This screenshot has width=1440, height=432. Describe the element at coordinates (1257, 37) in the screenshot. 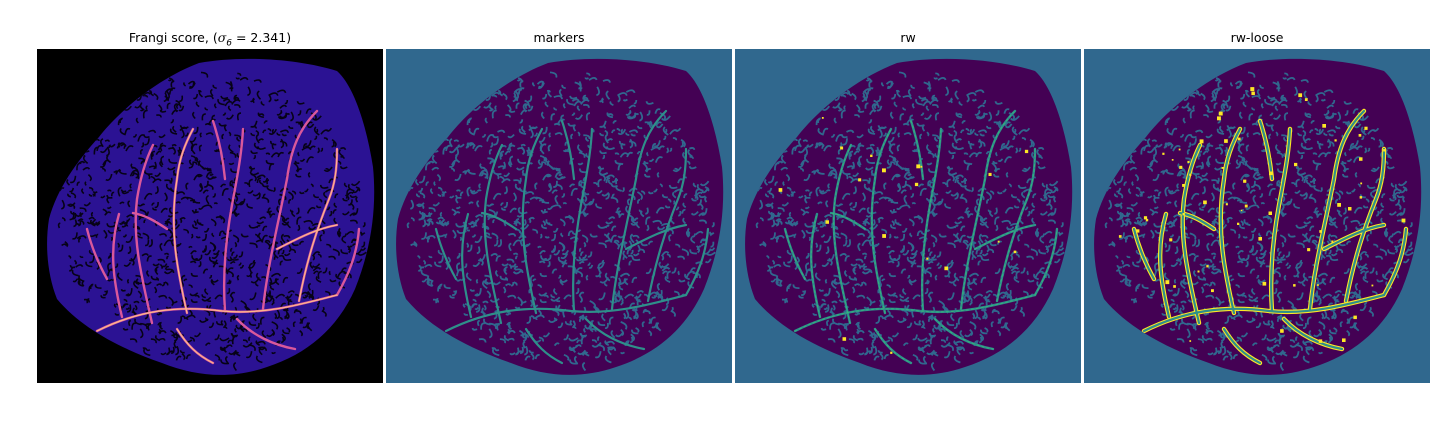

I see `panel-title-rw-loose: rw-loose` at that location.